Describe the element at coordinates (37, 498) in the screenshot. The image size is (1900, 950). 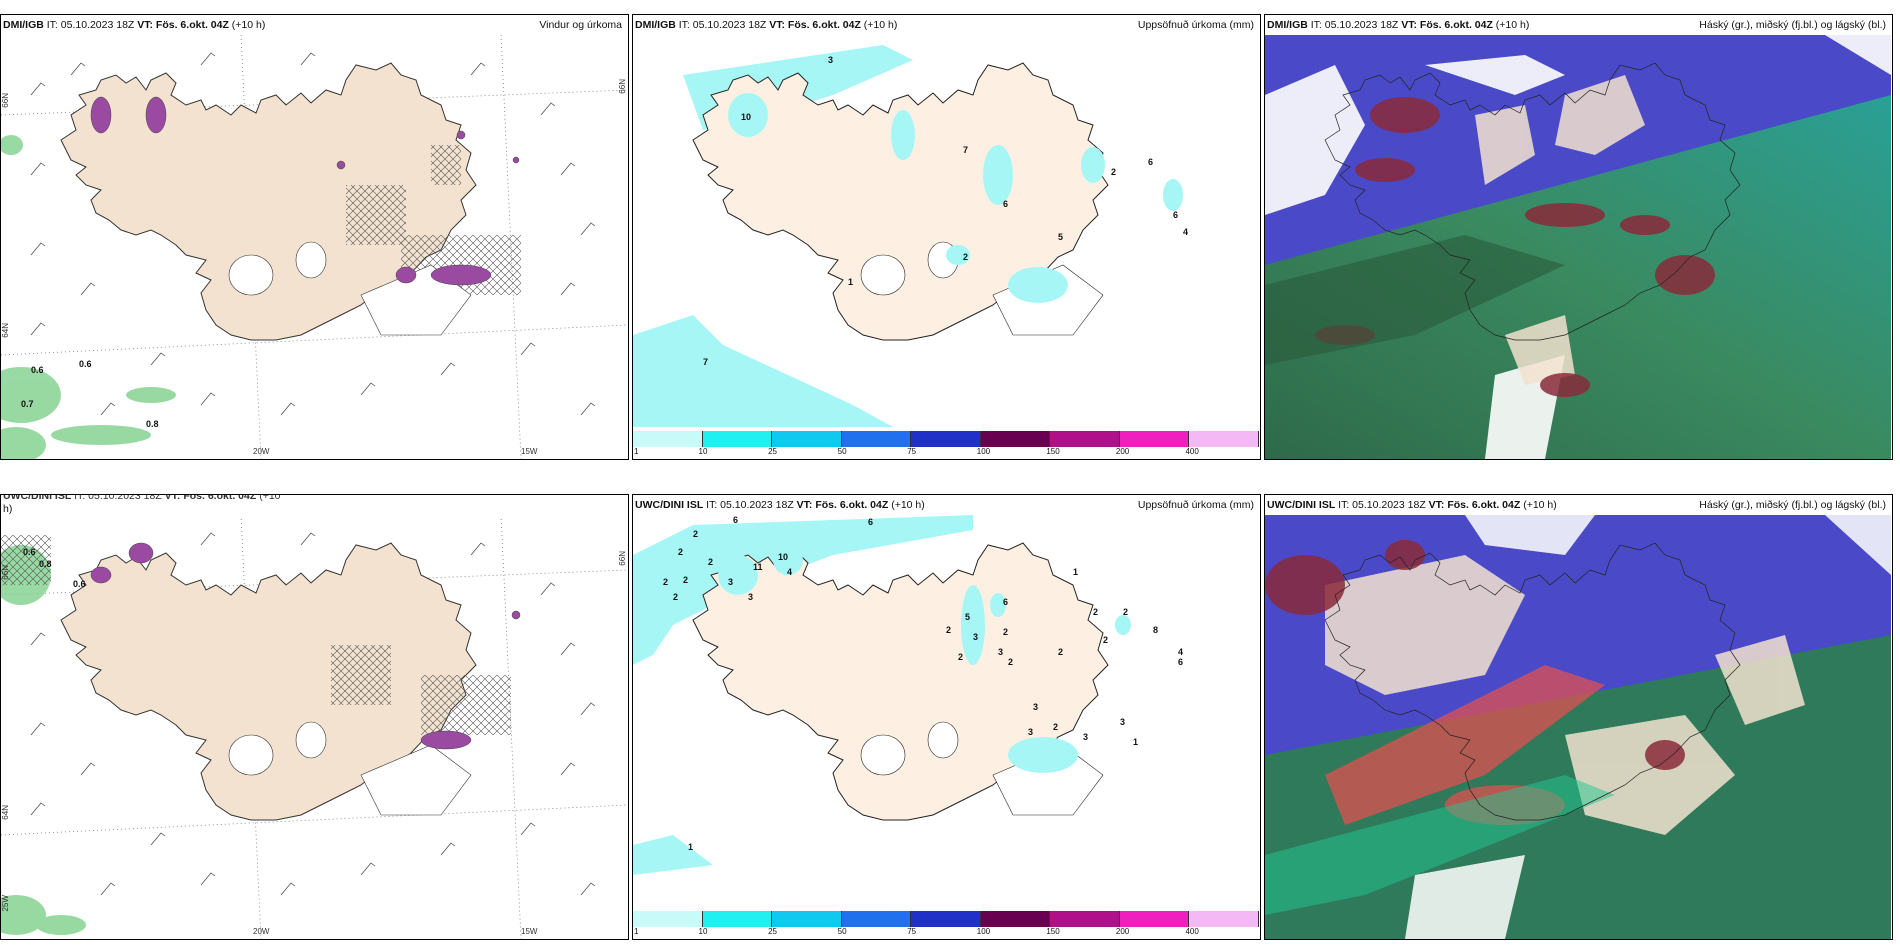
I see `model-source: UWC/DINI ISL` at that location.